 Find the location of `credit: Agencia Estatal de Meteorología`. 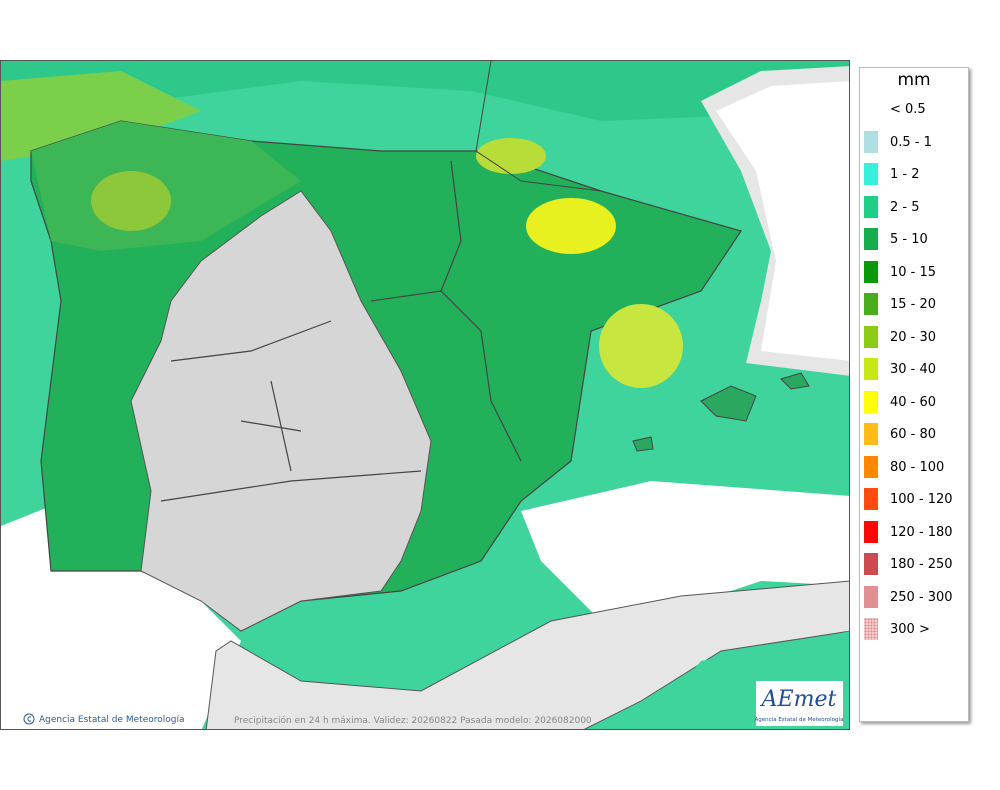

credit: Agencia Estatal de Meteorología is located at coordinates (112, 720).